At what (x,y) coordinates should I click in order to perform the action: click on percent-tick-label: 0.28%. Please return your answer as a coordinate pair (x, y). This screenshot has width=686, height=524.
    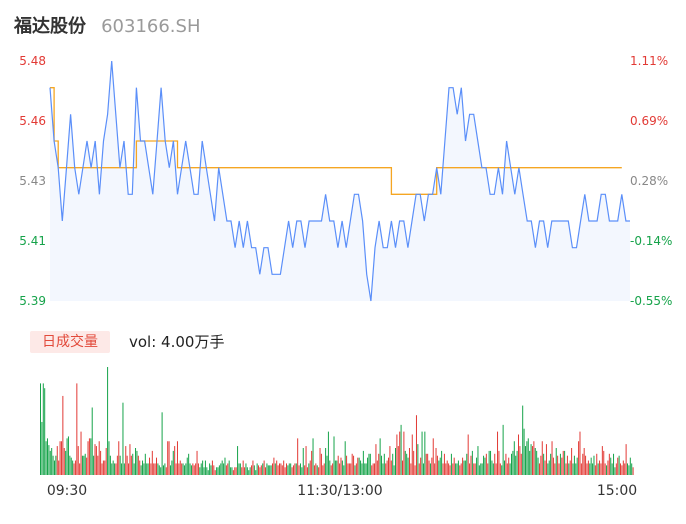
    Looking at the image, I should click on (649, 181).